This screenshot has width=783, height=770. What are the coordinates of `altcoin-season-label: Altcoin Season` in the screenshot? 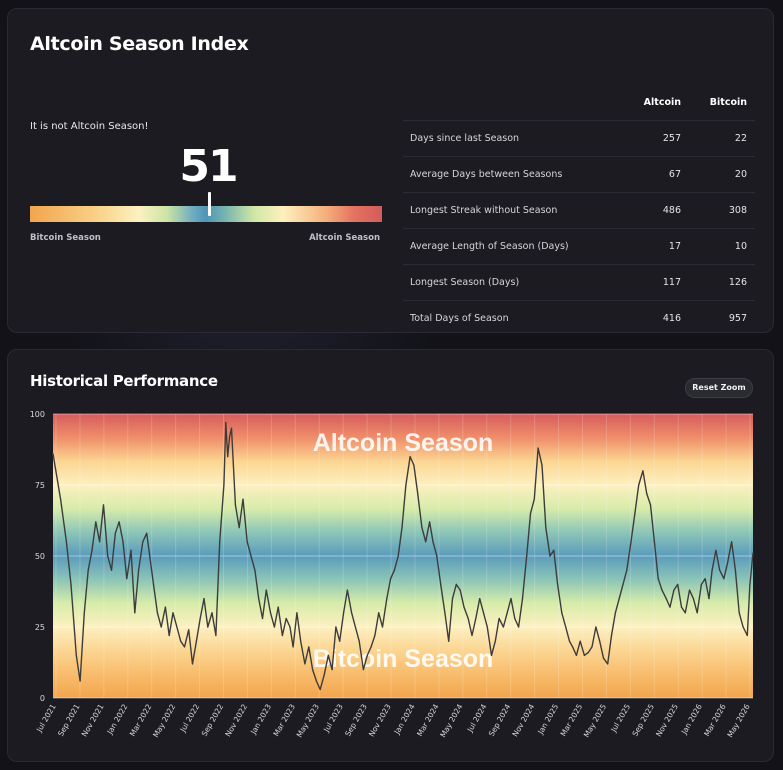 It's located at (344, 238).